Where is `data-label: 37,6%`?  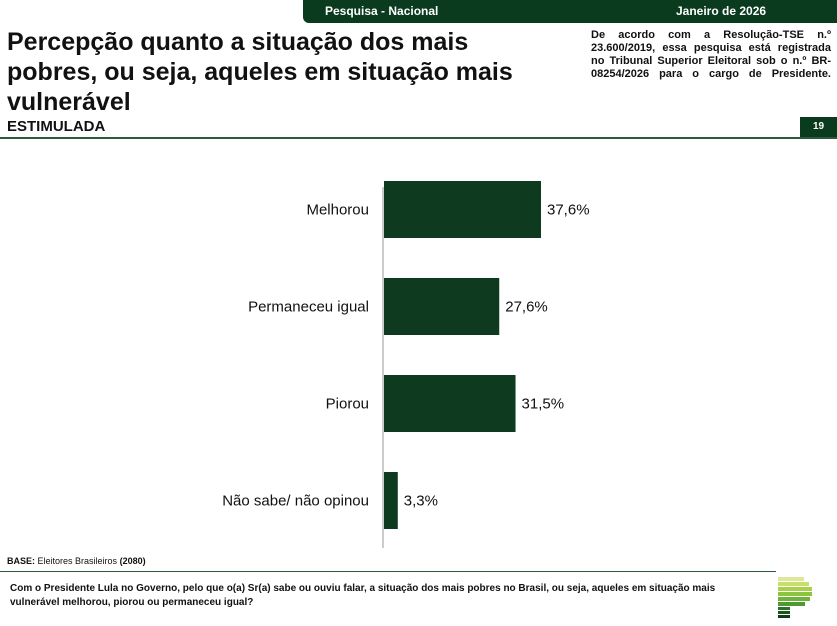 data-label: 37,6% is located at coordinates (568, 210).